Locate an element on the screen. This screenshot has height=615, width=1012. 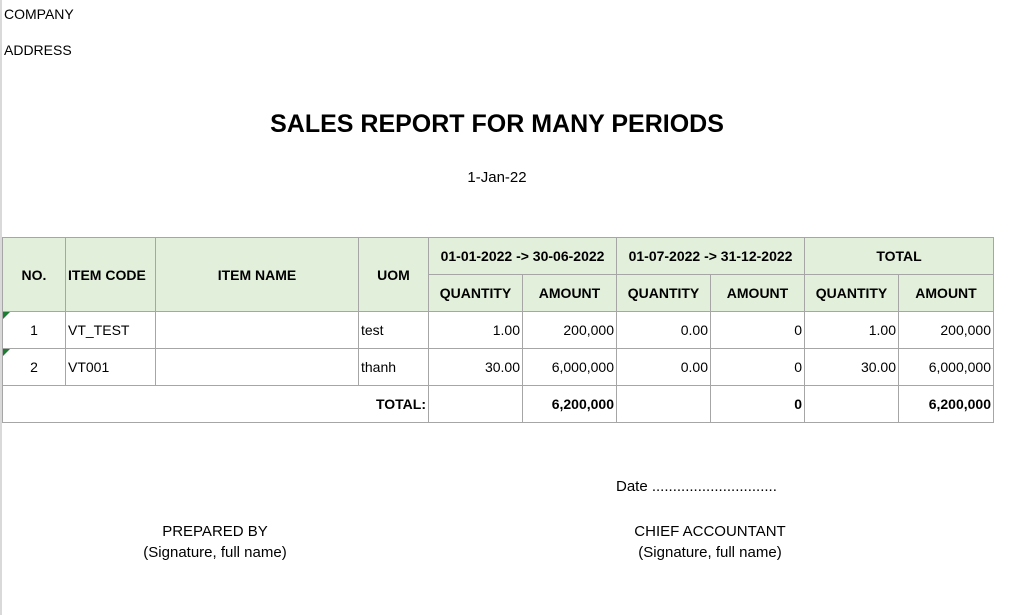
header-p1-quantity: QUANTITY is located at coordinates (475, 293).